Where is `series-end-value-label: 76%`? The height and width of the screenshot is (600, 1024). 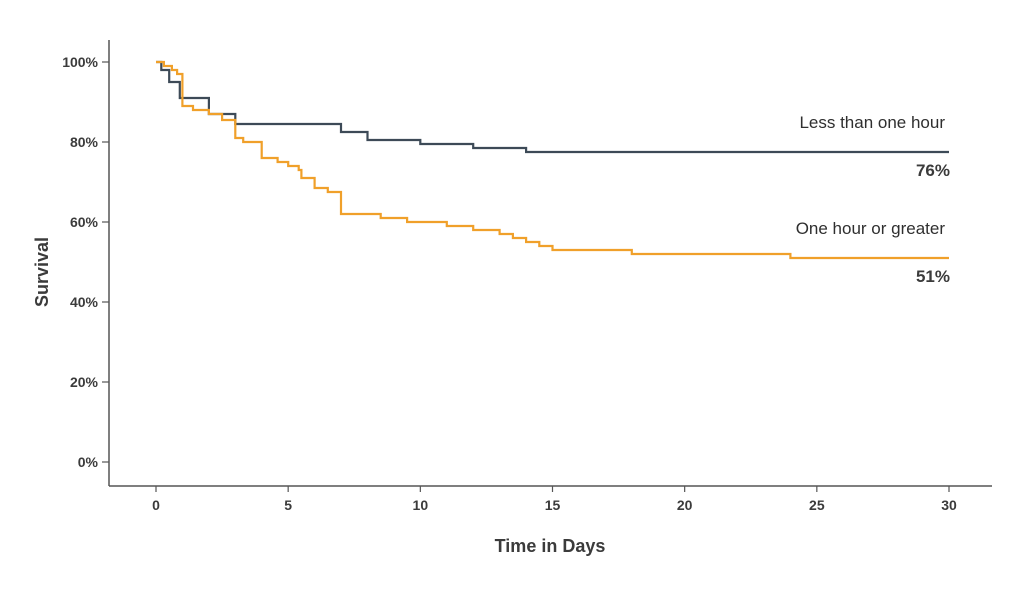
series-end-value-label: 76% is located at coordinates (933, 170).